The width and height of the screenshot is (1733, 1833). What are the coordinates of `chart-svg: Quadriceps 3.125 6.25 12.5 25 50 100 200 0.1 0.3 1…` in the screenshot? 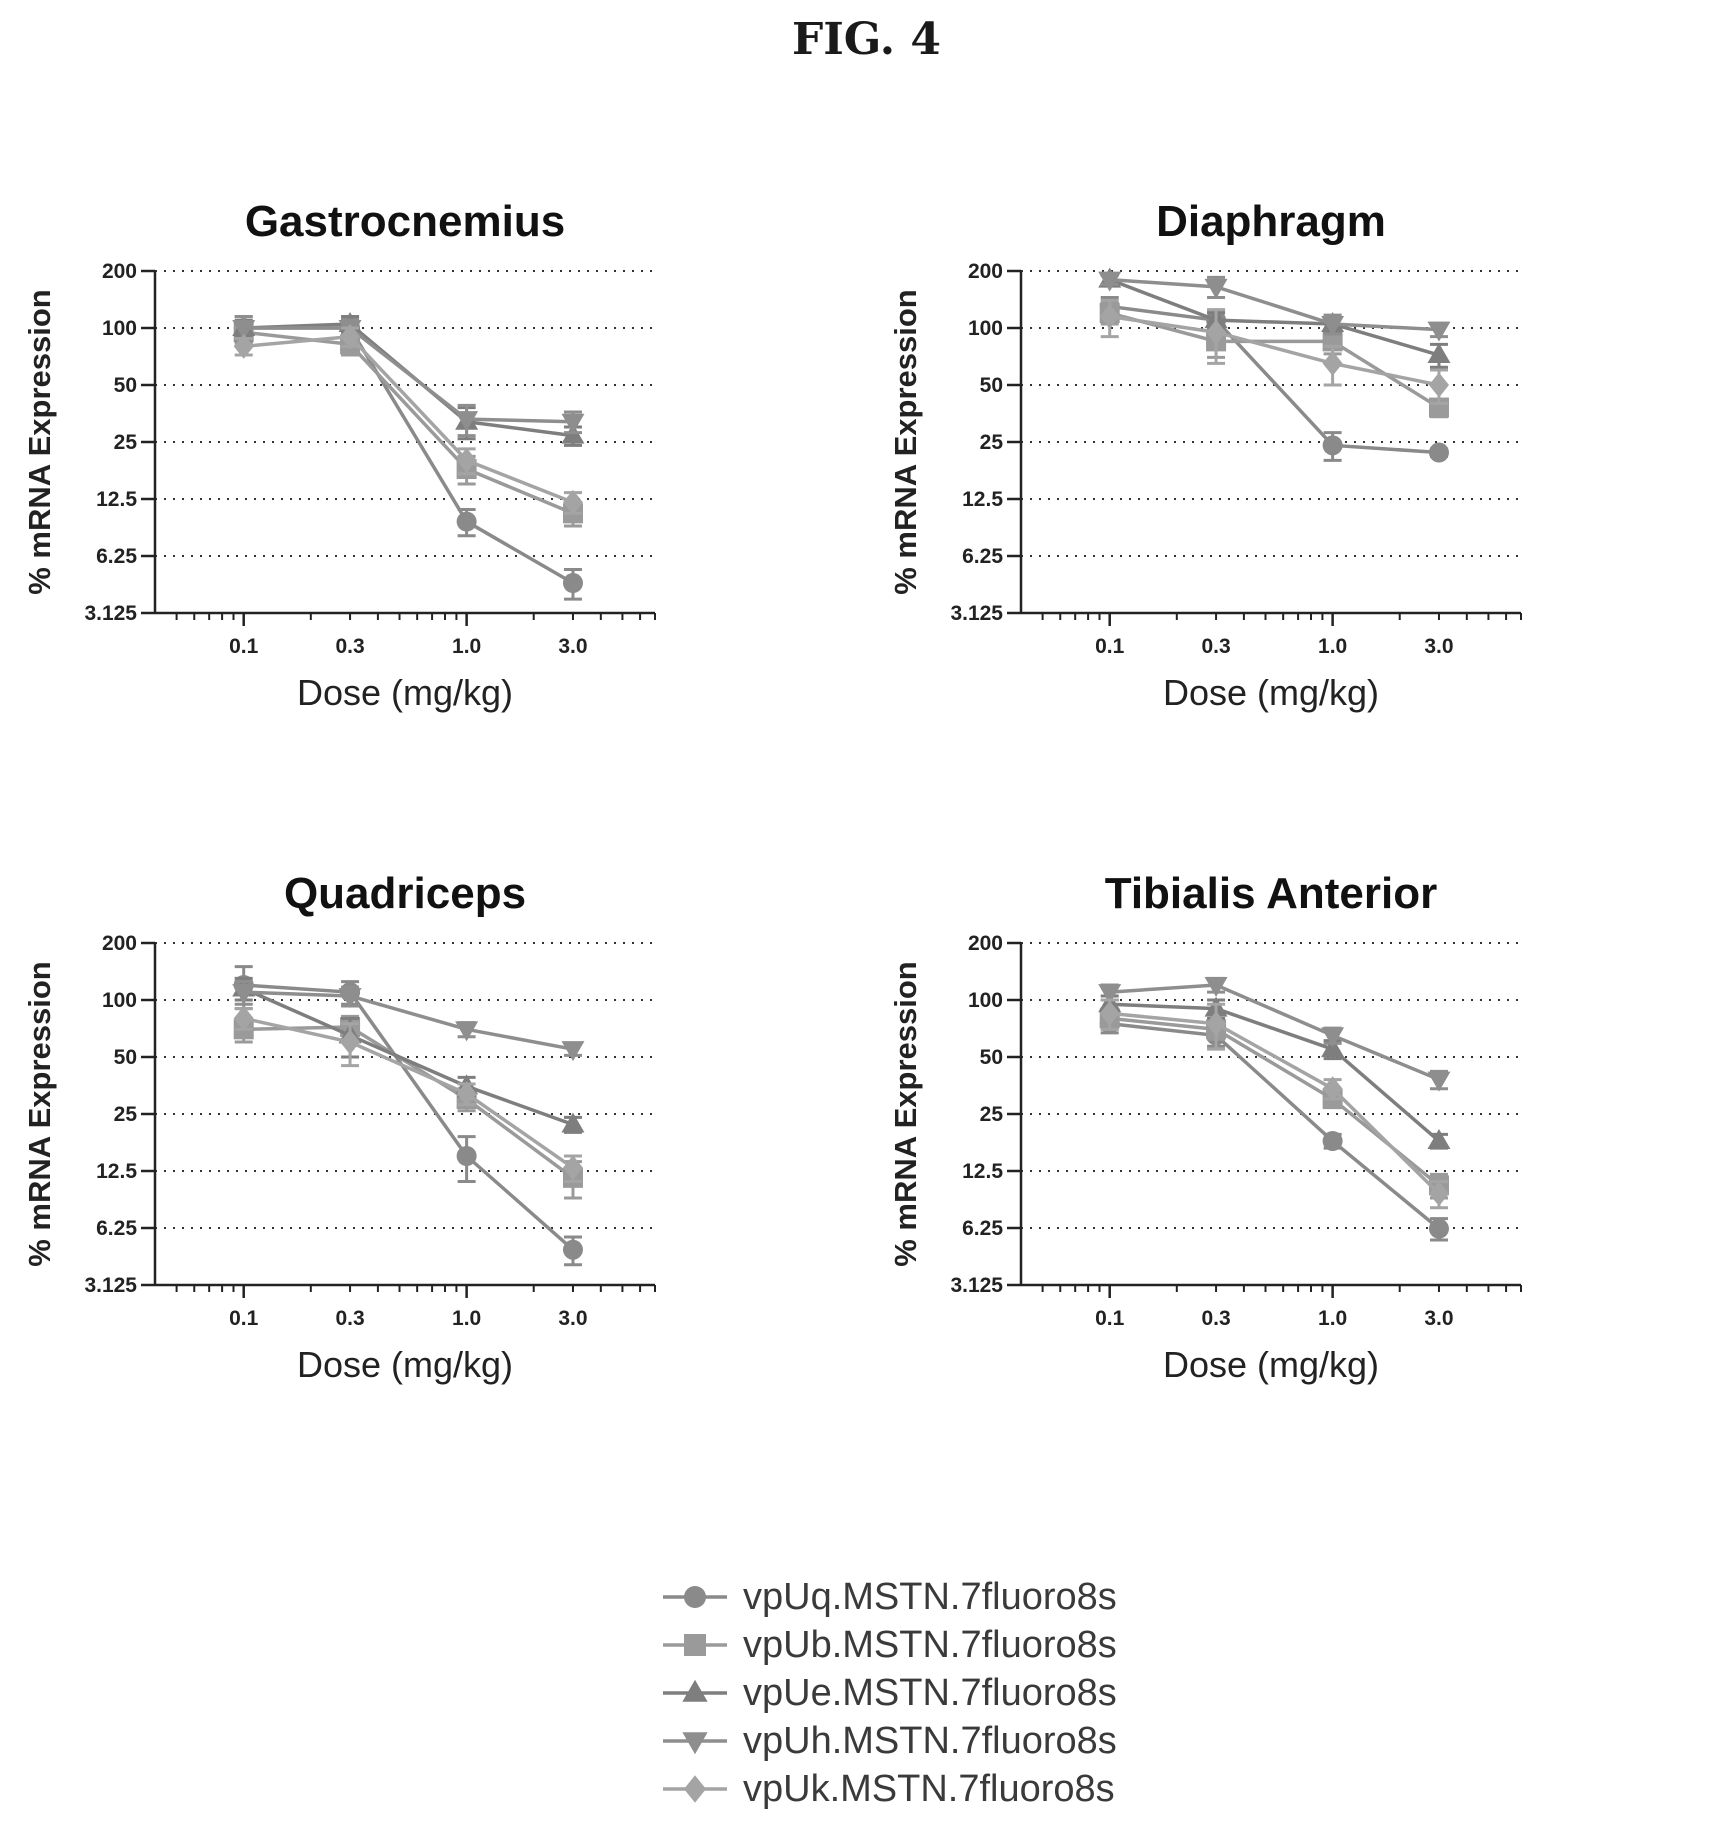 It's located at (339, 1127).